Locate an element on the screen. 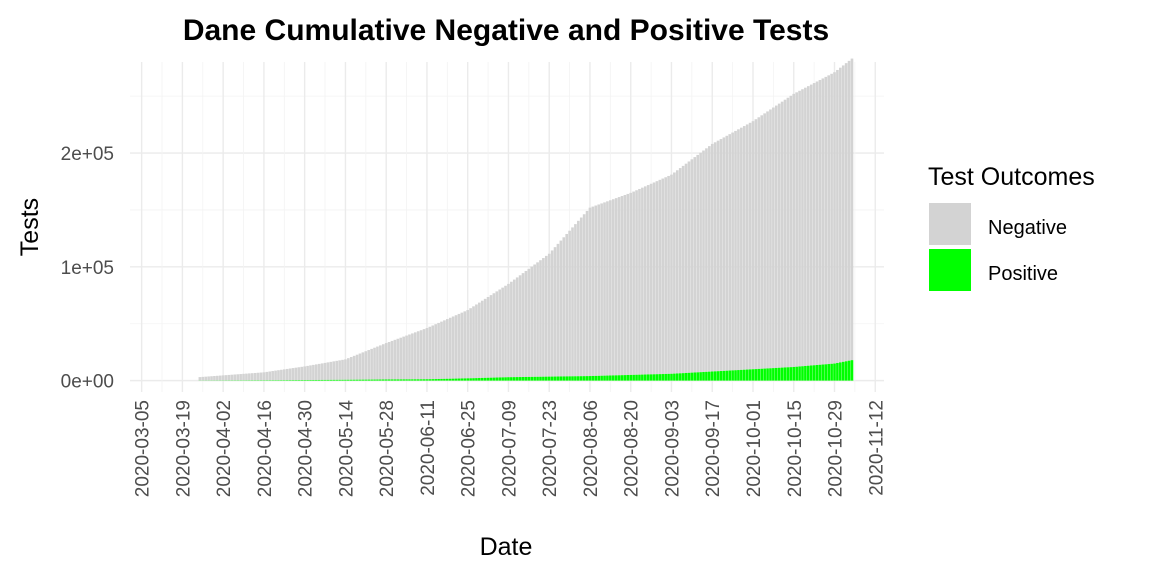 This screenshot has width=1152, height=576. y-axis: 0e+00 1e+05 2e+05 is located at coordinates (87, 268).